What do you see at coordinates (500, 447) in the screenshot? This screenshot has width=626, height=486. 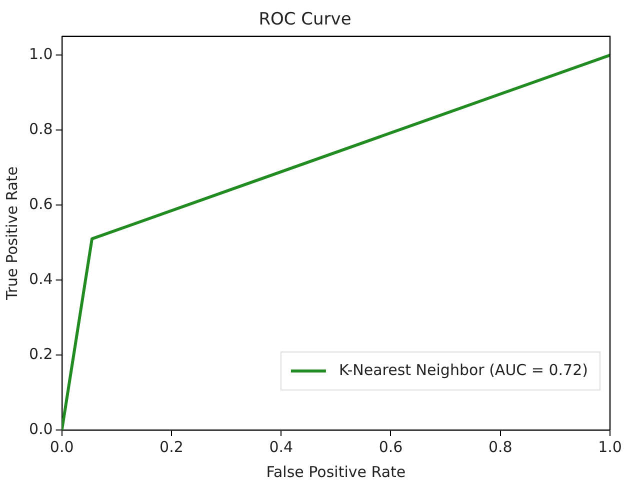 I see `x-tick-label: 0.8` at bounding box center [500, 447].